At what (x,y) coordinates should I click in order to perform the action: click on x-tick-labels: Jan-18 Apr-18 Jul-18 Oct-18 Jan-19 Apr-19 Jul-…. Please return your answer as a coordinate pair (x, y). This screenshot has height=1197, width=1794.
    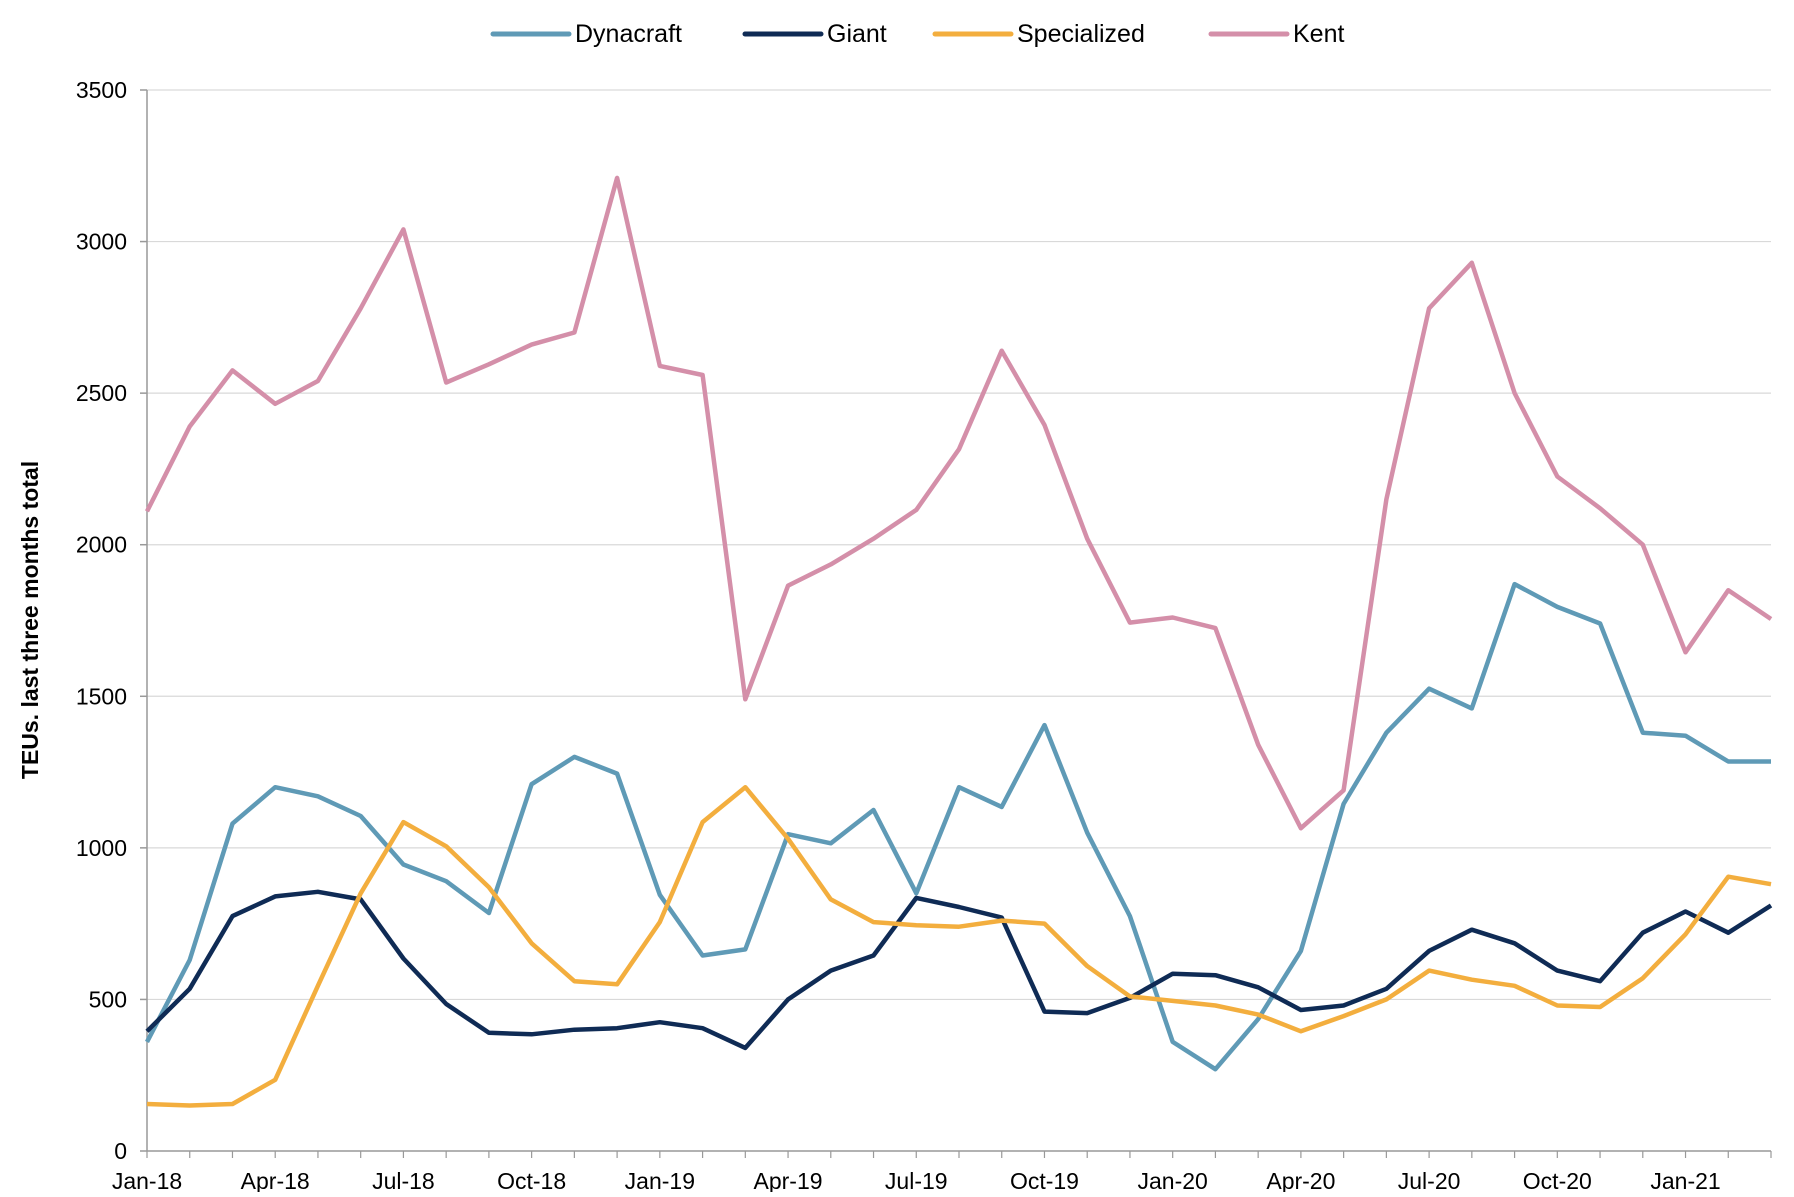
    Looking at the image, I should click on (916, 1180).